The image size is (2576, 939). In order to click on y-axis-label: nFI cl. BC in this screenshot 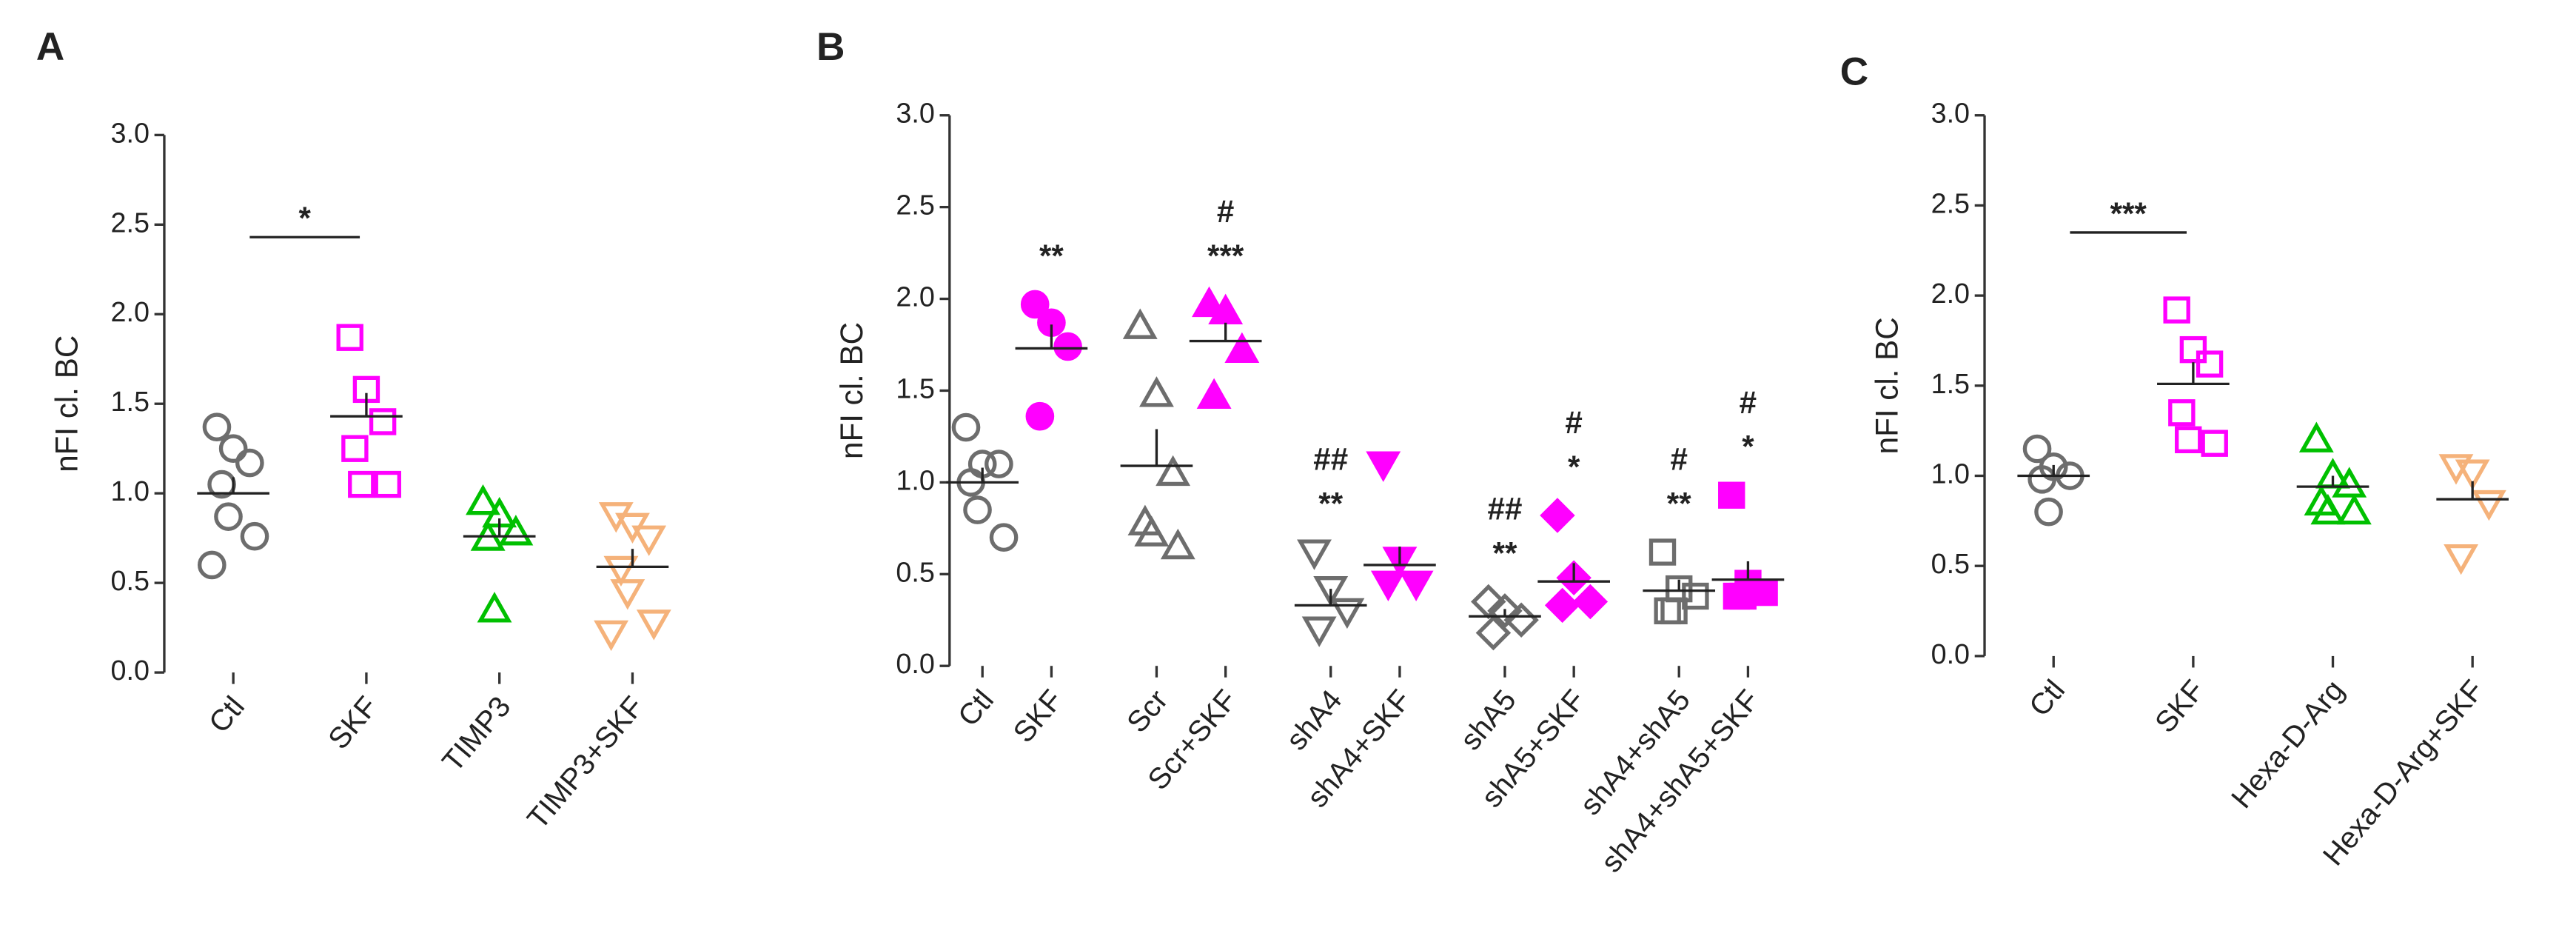, I will do `click(851, 390)`.